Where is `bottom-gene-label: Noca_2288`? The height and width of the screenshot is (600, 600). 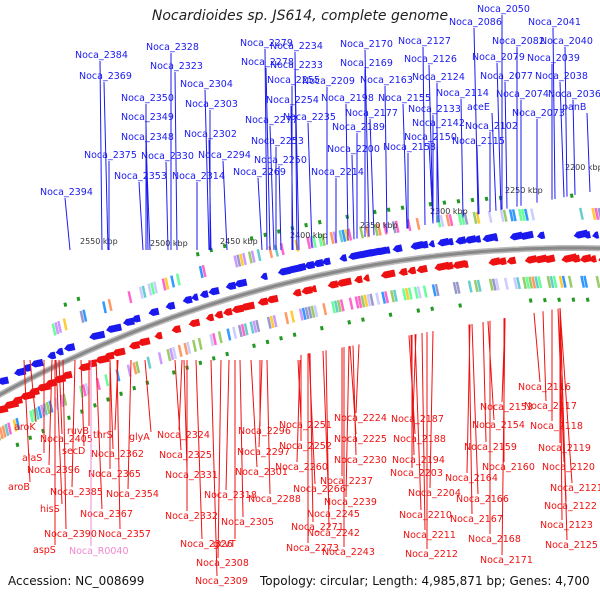 bottom-gene-label: Noca_2288 is located at coordinates (274, 499).